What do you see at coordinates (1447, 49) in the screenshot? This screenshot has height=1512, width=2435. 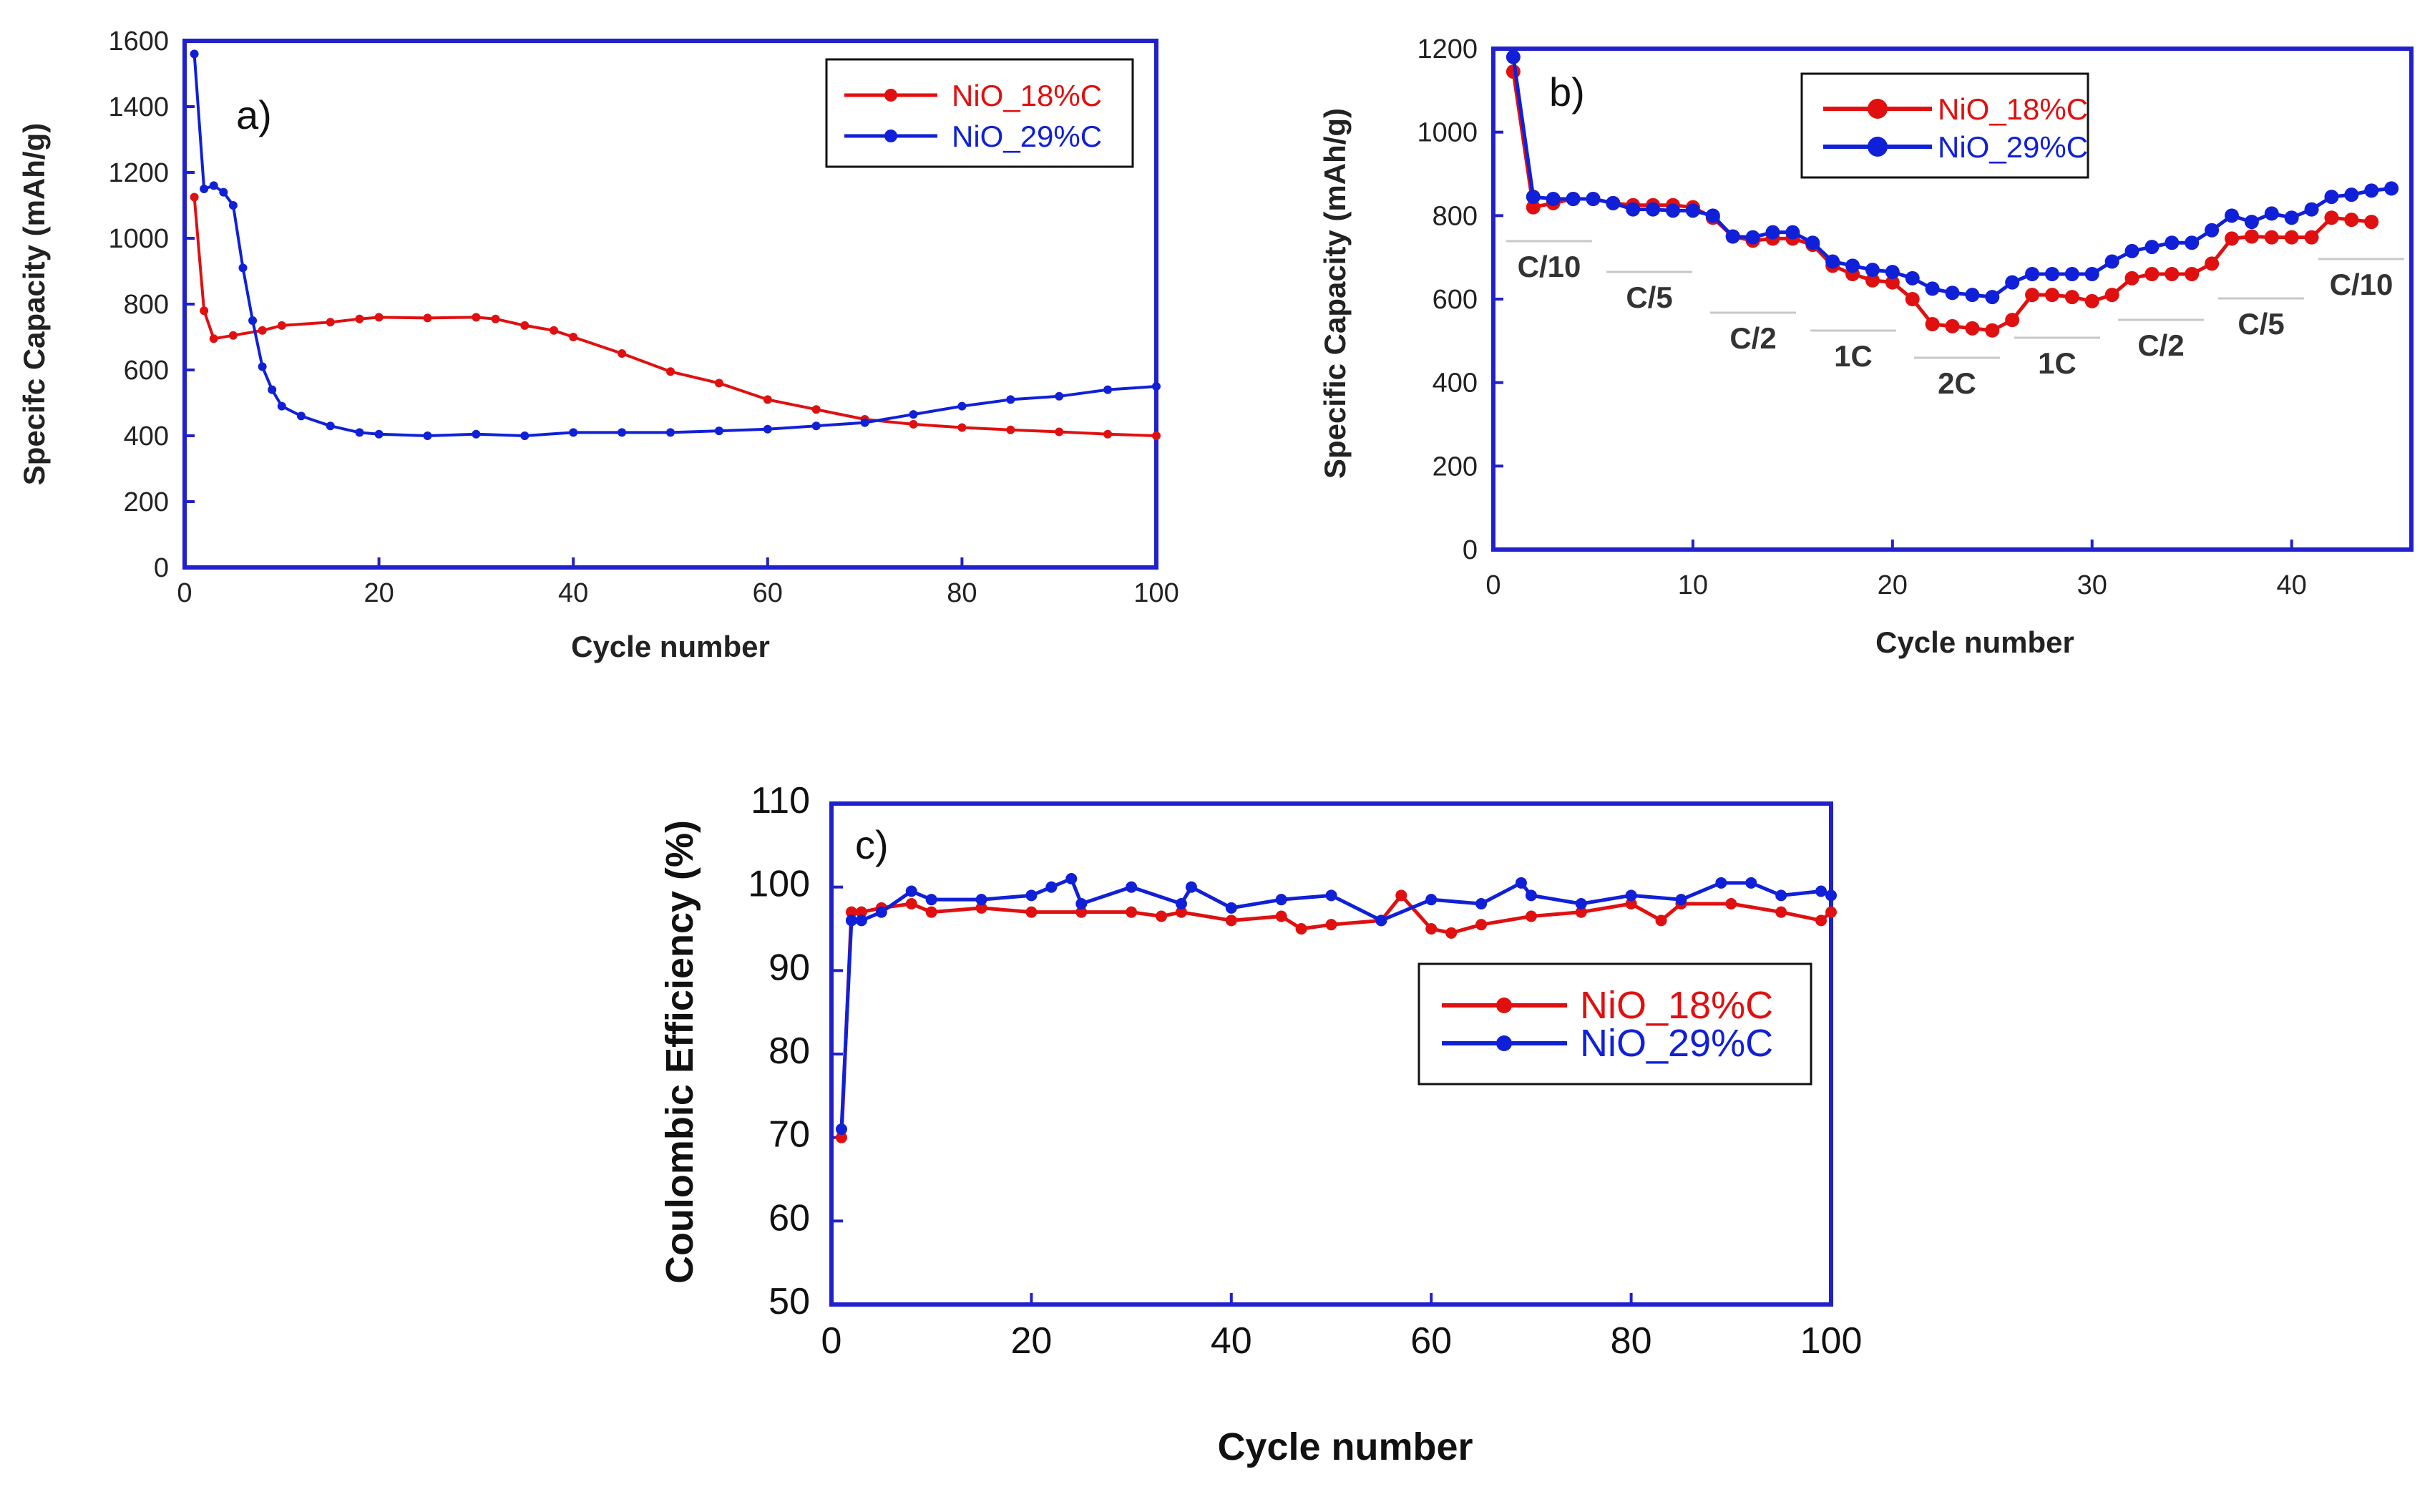 I see `panel-b-y-tick-label: 1200` at bounding box center [1447, 49].